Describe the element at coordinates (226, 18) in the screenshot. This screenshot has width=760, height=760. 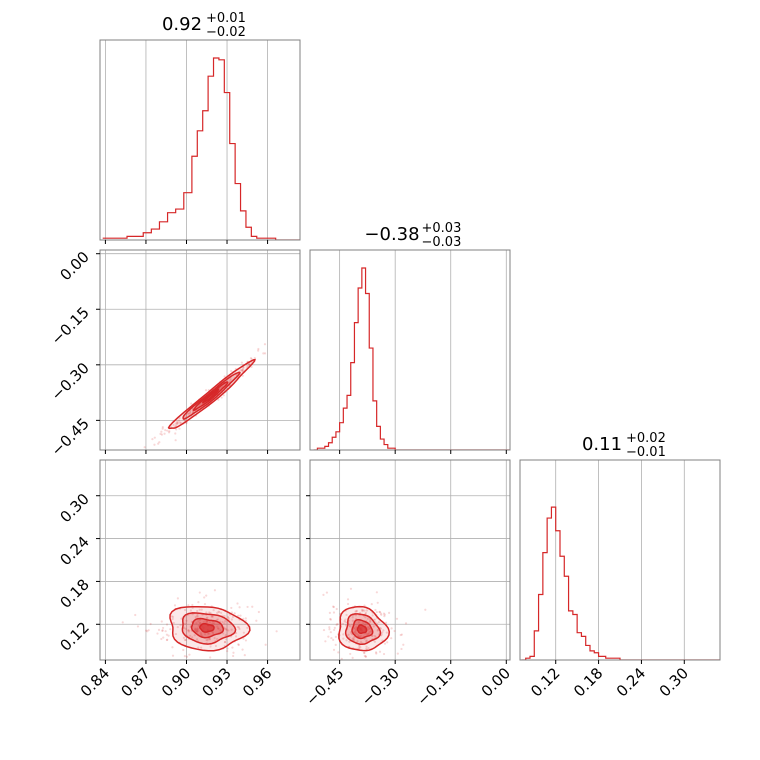
I see `panel-title-plus: +0.01` at that location.